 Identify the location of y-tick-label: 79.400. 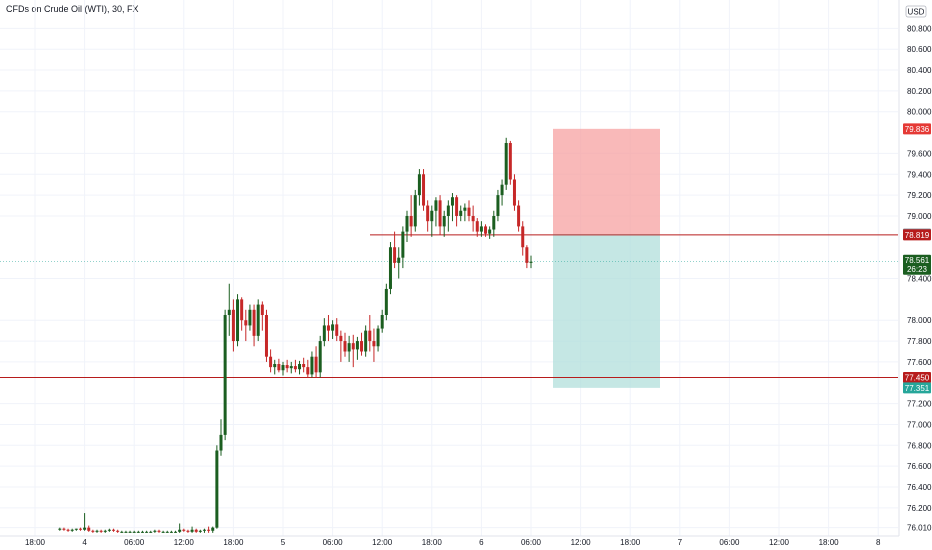
(919, 174).